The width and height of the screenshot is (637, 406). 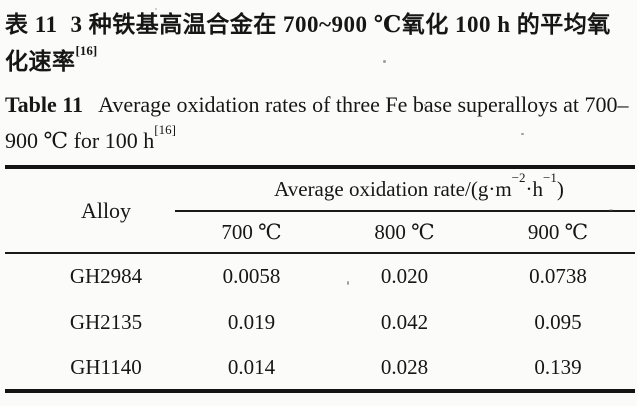 I want to click on table-row: GH1140 0.014 0.028 0.139, so click(x=320, y=368).